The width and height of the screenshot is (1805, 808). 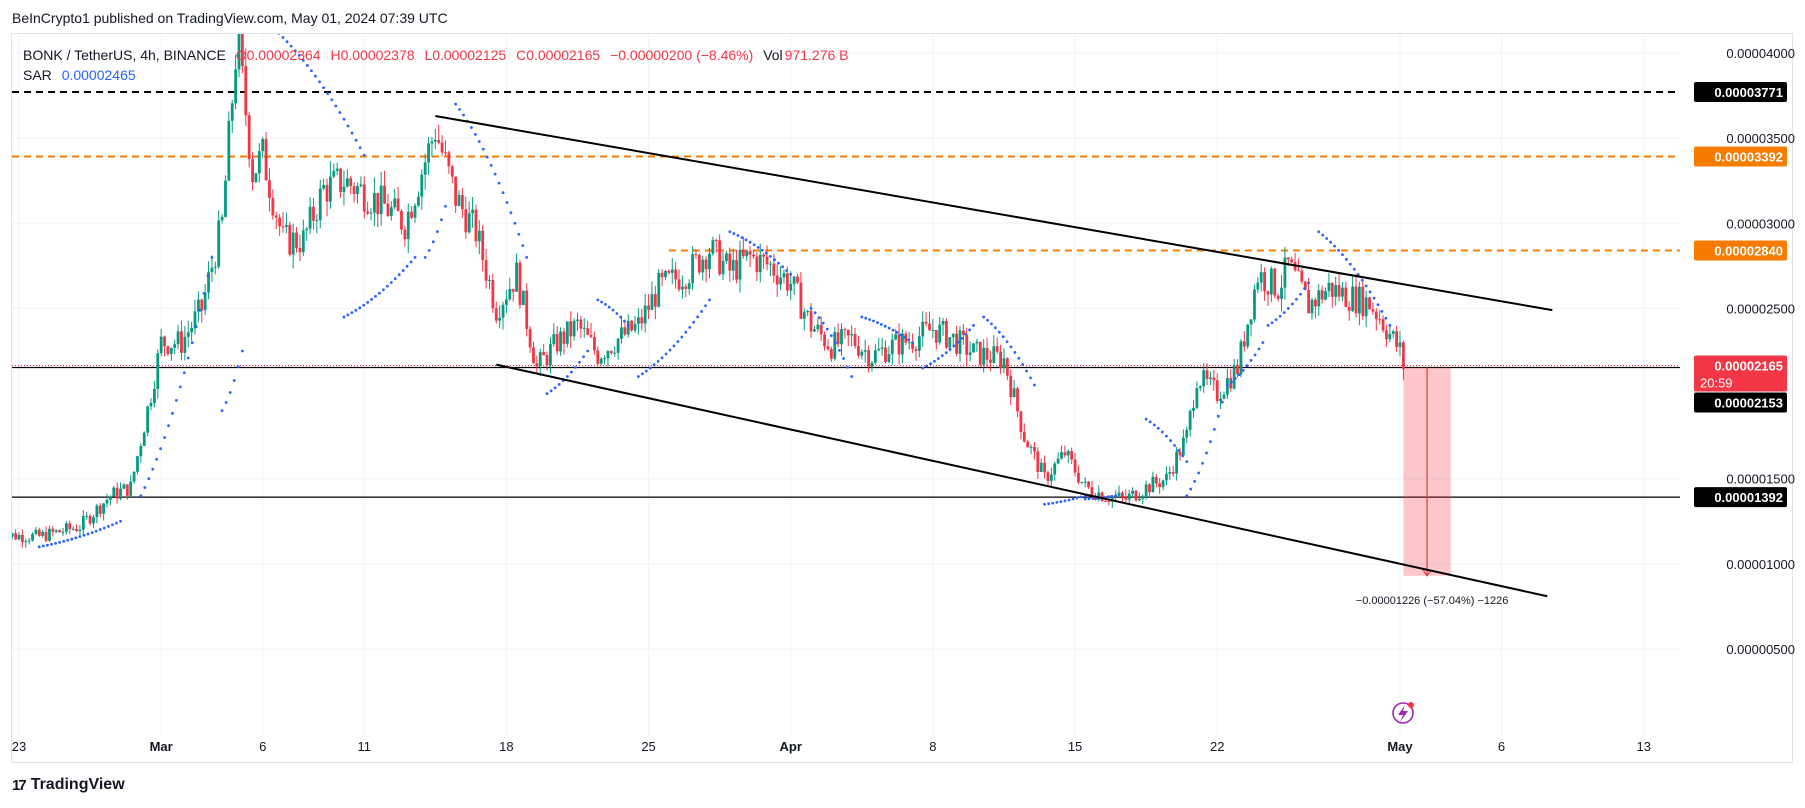 I want to click on legend-symbol: BONK / TetherUS, 4h, BINANCE, so click(x=124, y=55).